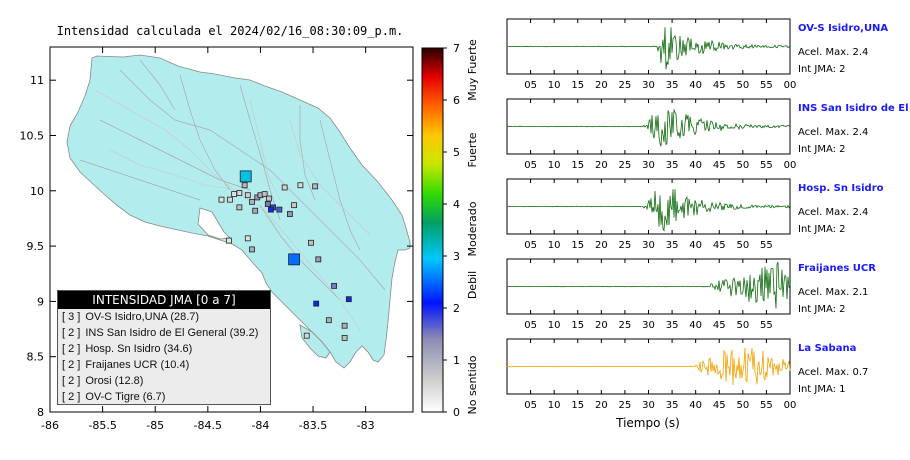  I want to click on colorbar-tick-label: 3, so click(456, 256).